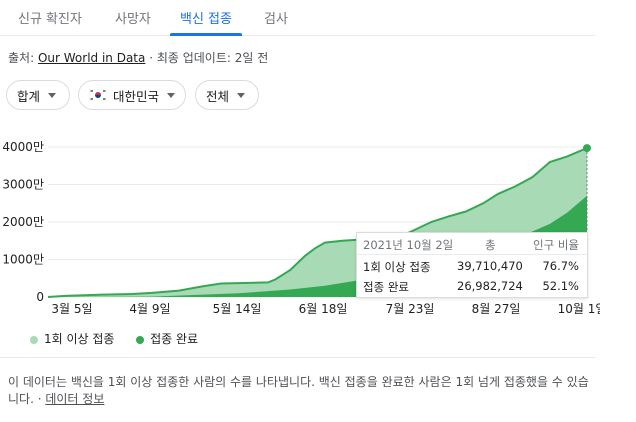 This screenshot has width=636, height=422. Describe the element at coordinates (237, 309) in the screenshot. I see `x-tick-label: 5월 14일` at that location.